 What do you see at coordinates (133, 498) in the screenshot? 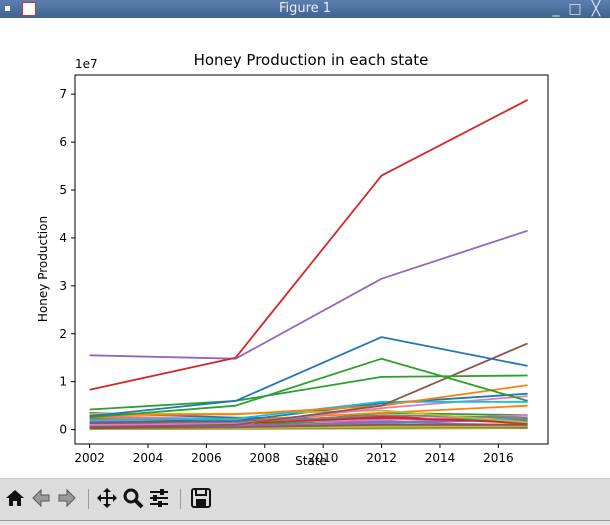
I see `magnifier-icon` at bounding box center [133, 498].